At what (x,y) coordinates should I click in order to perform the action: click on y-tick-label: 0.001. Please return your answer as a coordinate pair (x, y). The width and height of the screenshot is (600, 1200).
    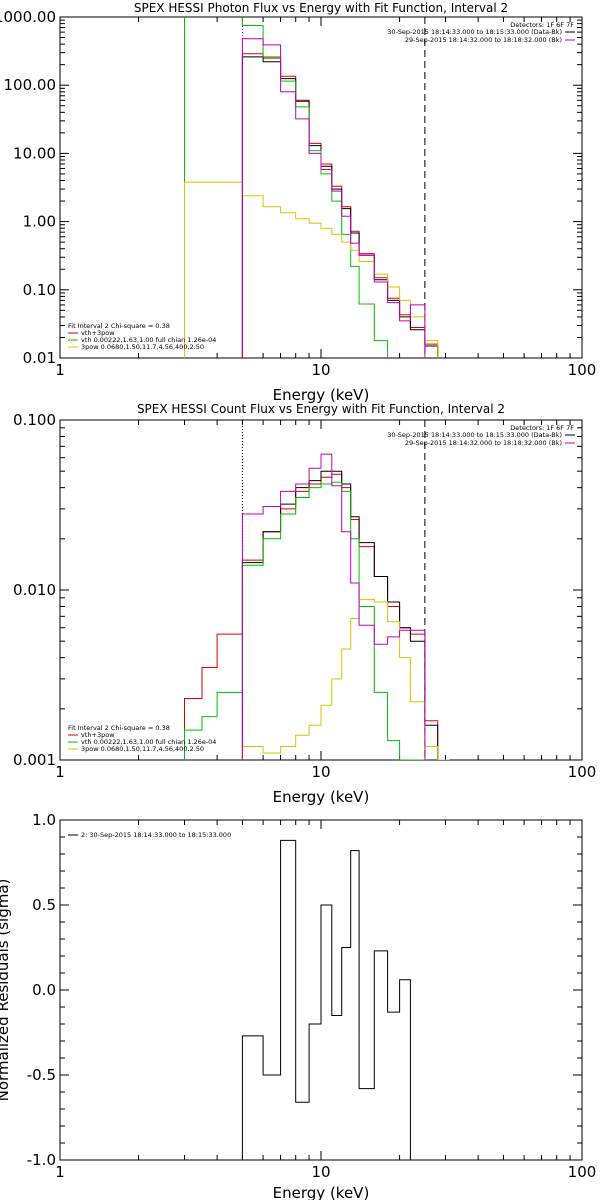
    Looking at the image, I should click on (34, 760).